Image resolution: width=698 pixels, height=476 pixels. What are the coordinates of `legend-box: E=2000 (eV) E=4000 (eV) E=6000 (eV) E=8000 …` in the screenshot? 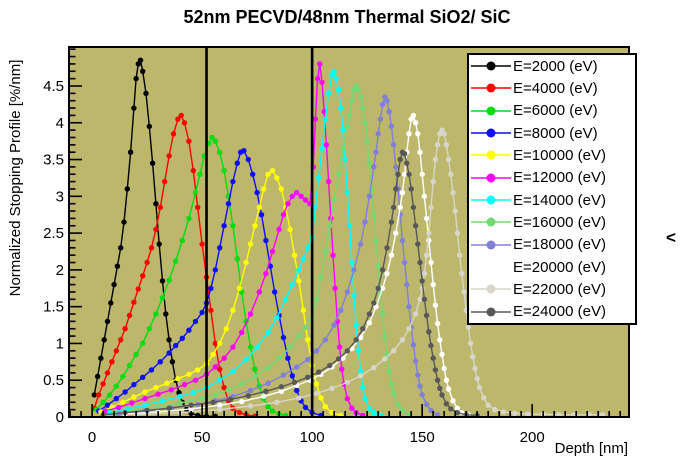 It's located at (552, 189).